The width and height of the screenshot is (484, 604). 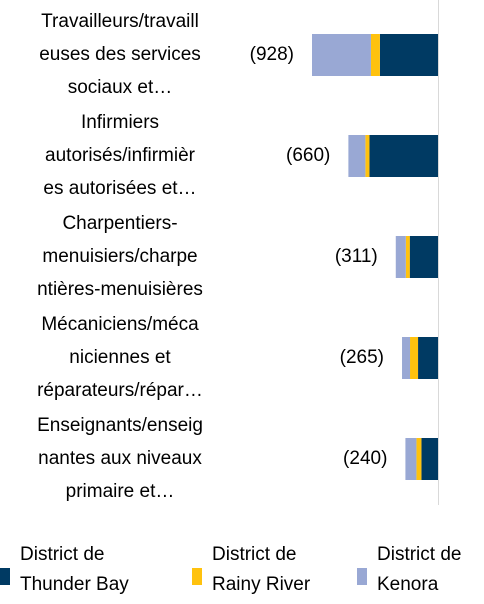 I want to click on total-label: (240), so click(x=365, y=458).